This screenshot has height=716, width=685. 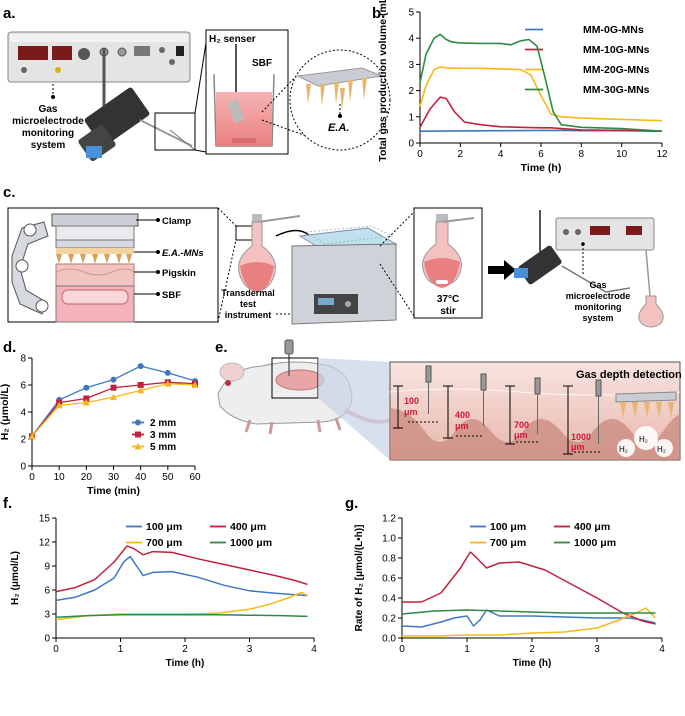 What do you see at coordinates (9, 347) in the screenshot?
I see `panel-label-d: d.` at bounding box center [9, 347].